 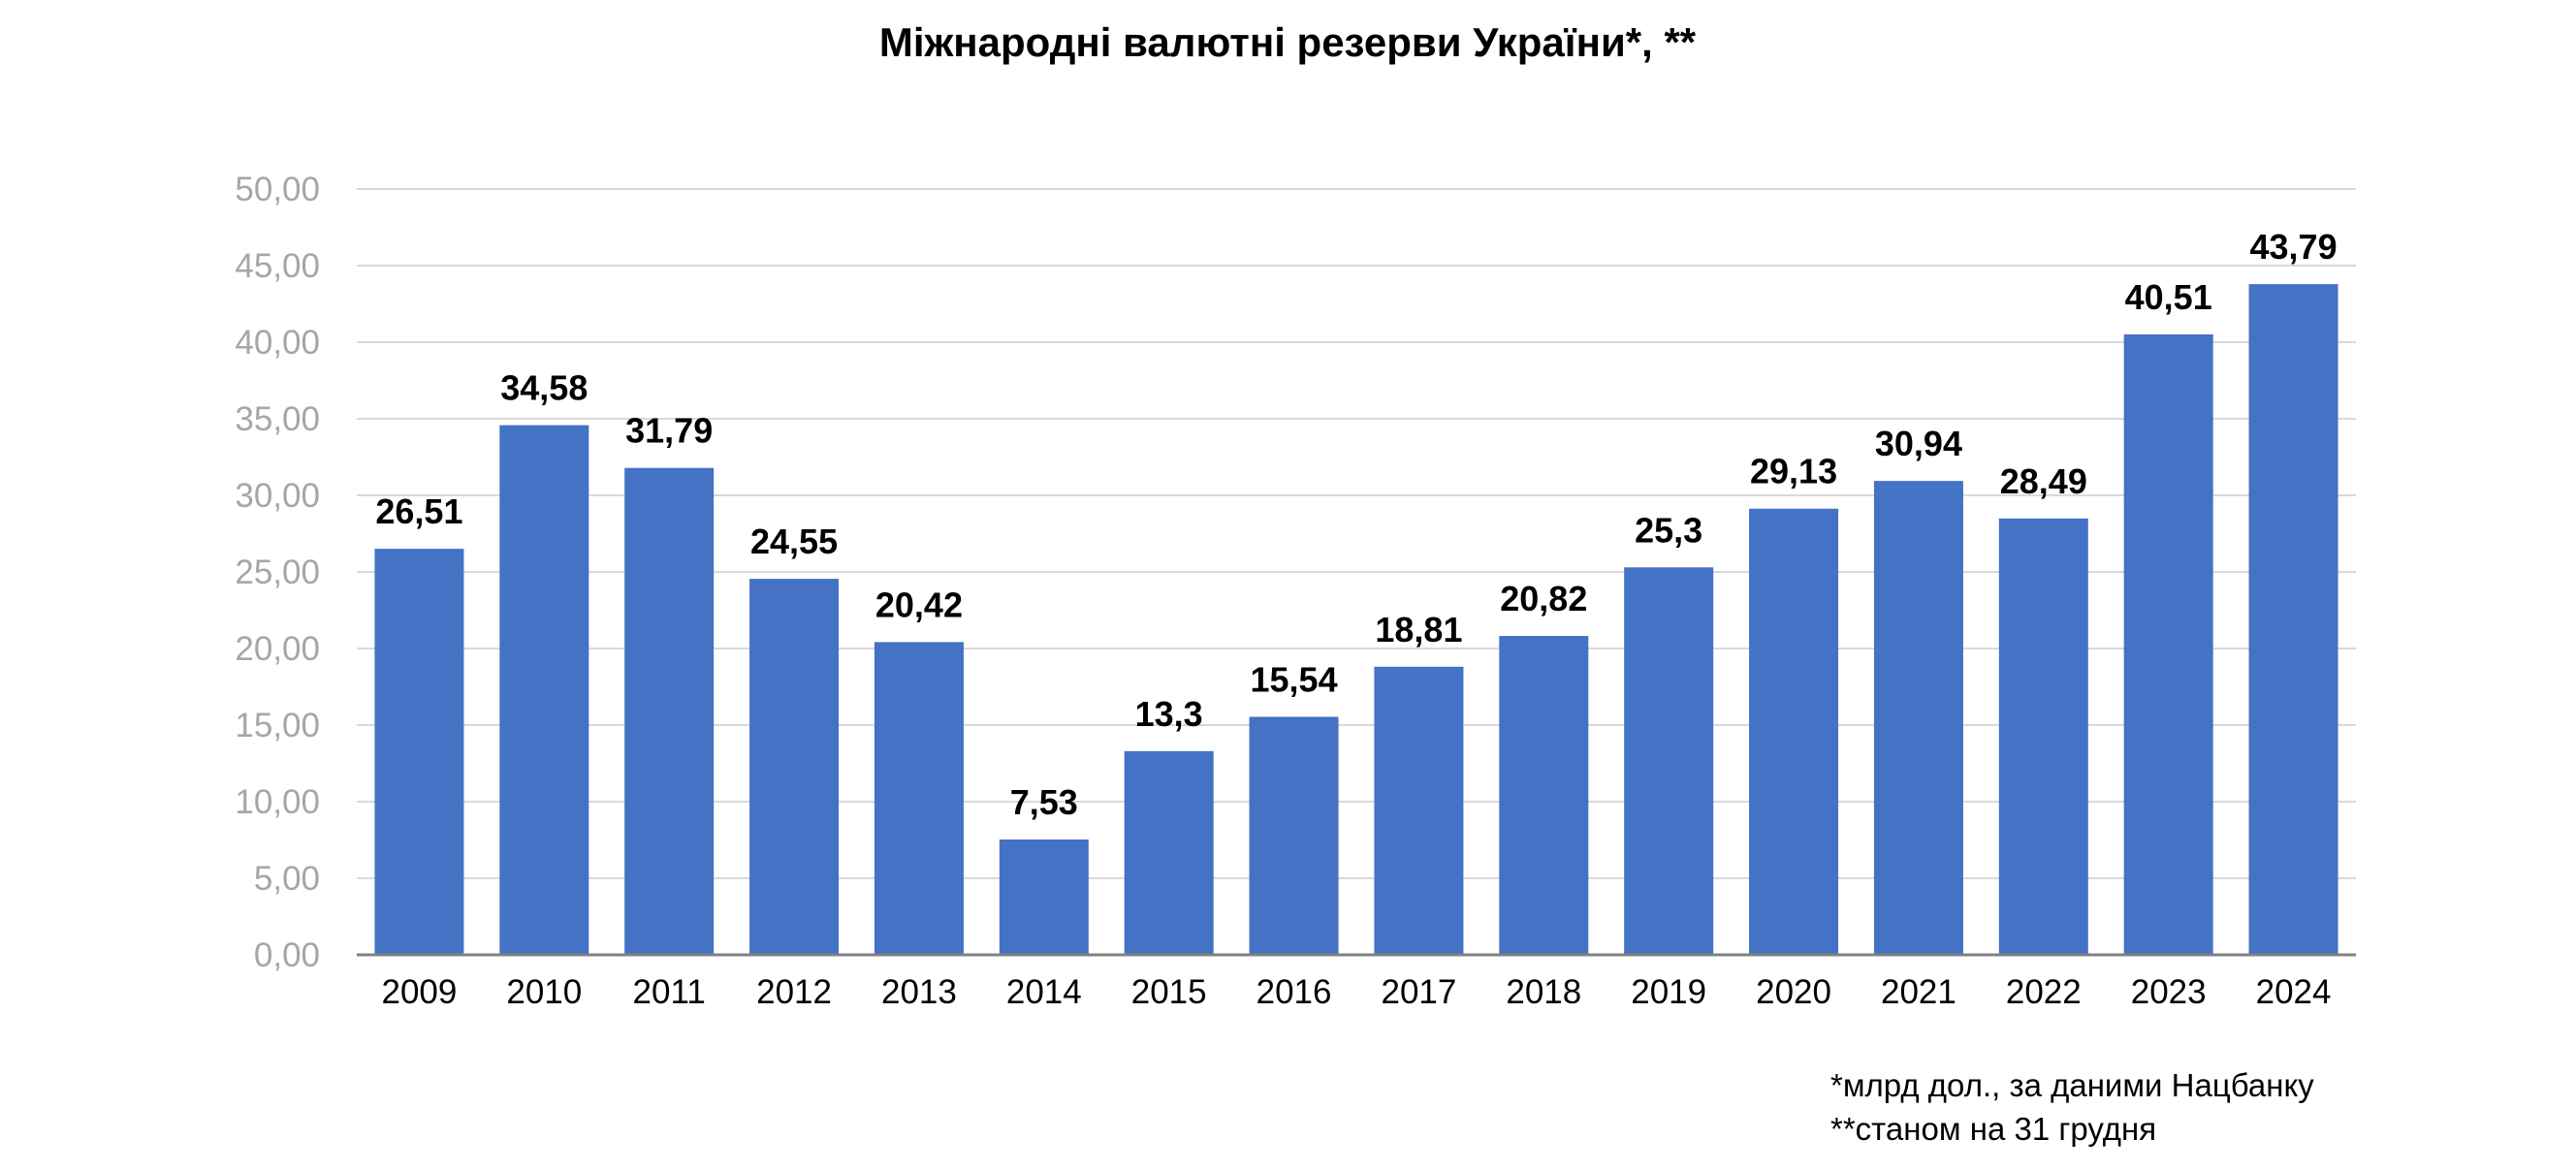 I want to click on bar-2009, so click(x=419, y=752).